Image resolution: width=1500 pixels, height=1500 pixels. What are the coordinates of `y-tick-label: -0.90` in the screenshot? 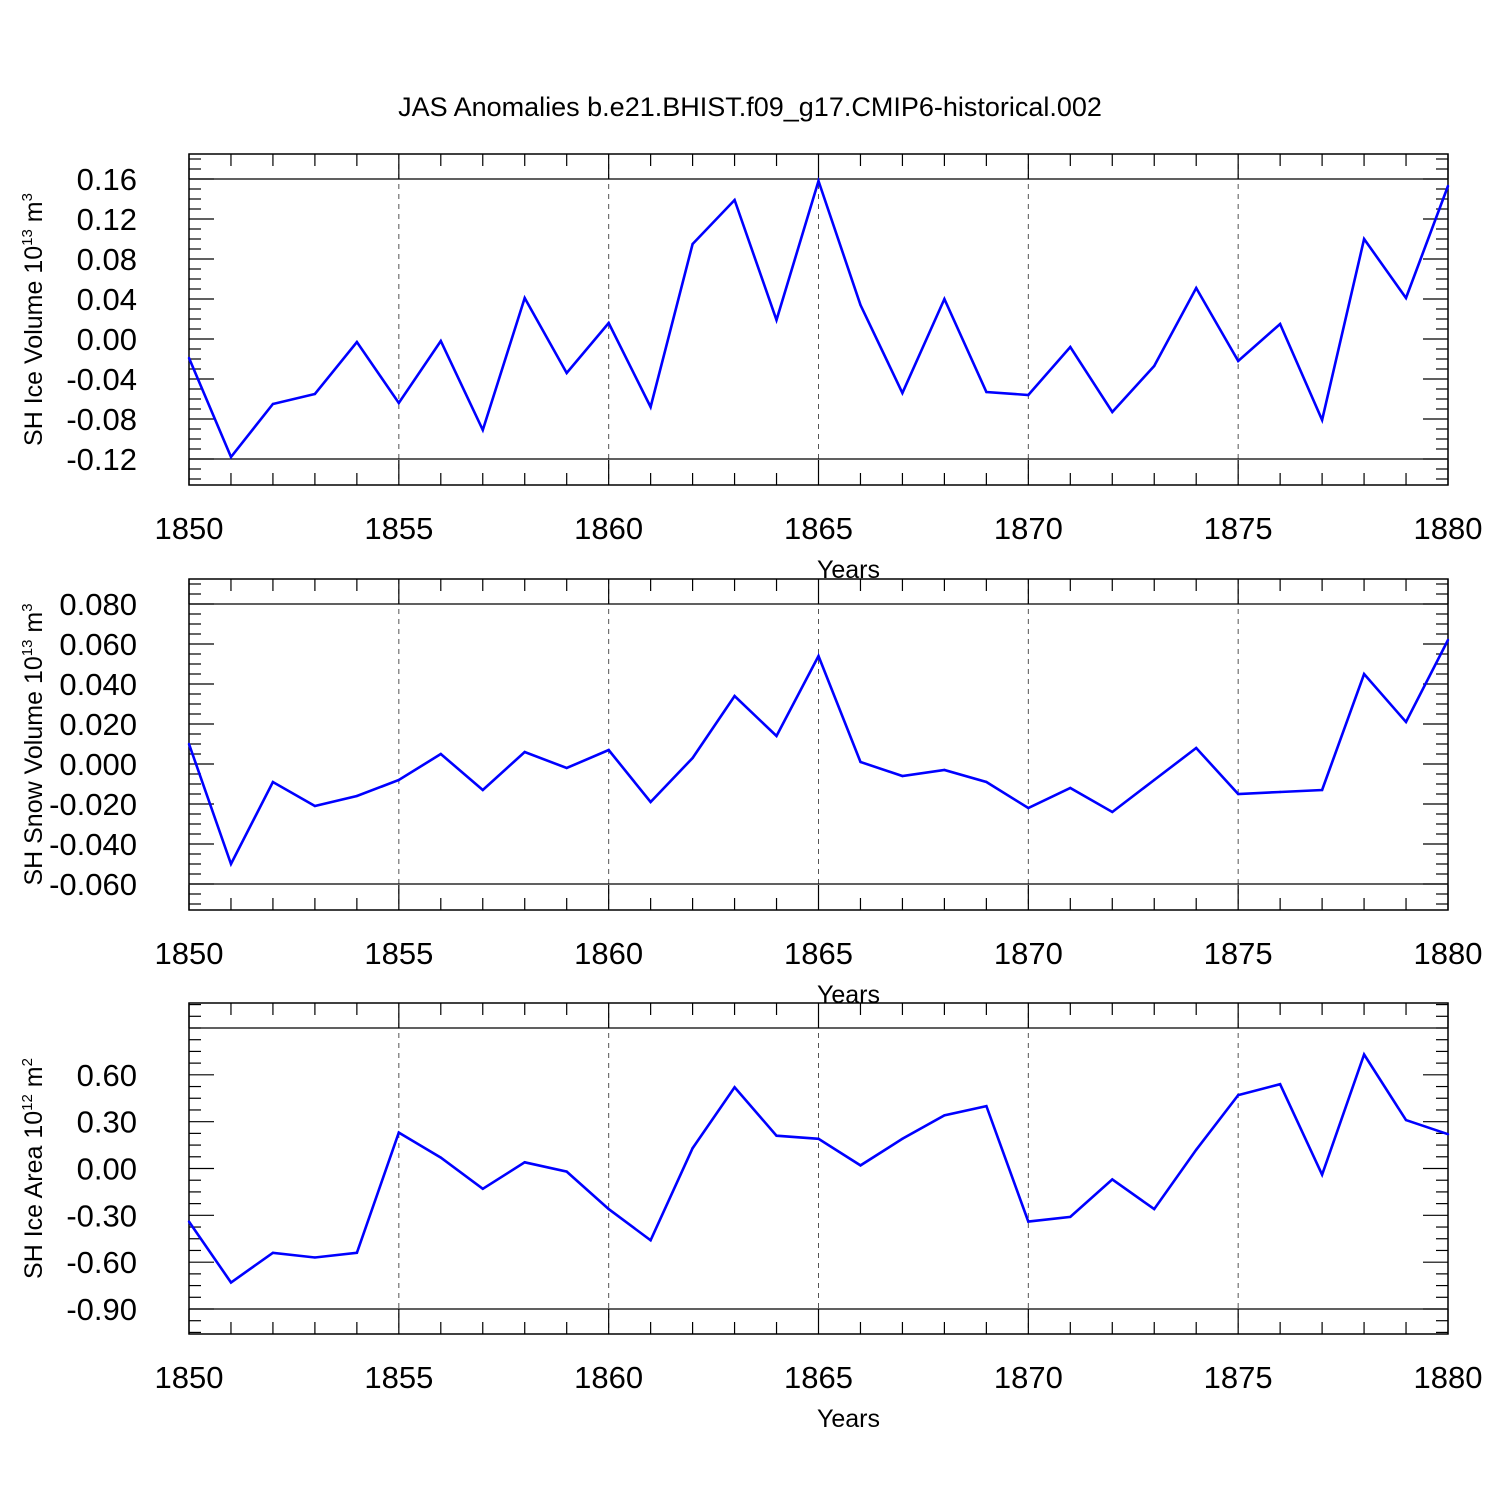 It's located at (101, 1309).